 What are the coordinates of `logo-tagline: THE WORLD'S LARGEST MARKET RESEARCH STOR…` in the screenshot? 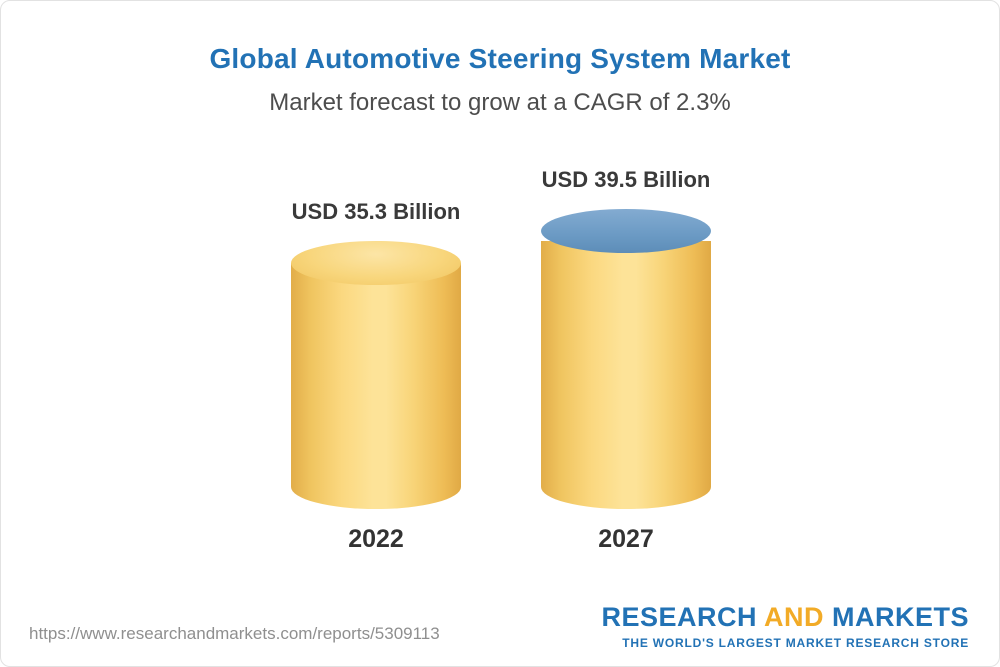 It's located at (795, 643).